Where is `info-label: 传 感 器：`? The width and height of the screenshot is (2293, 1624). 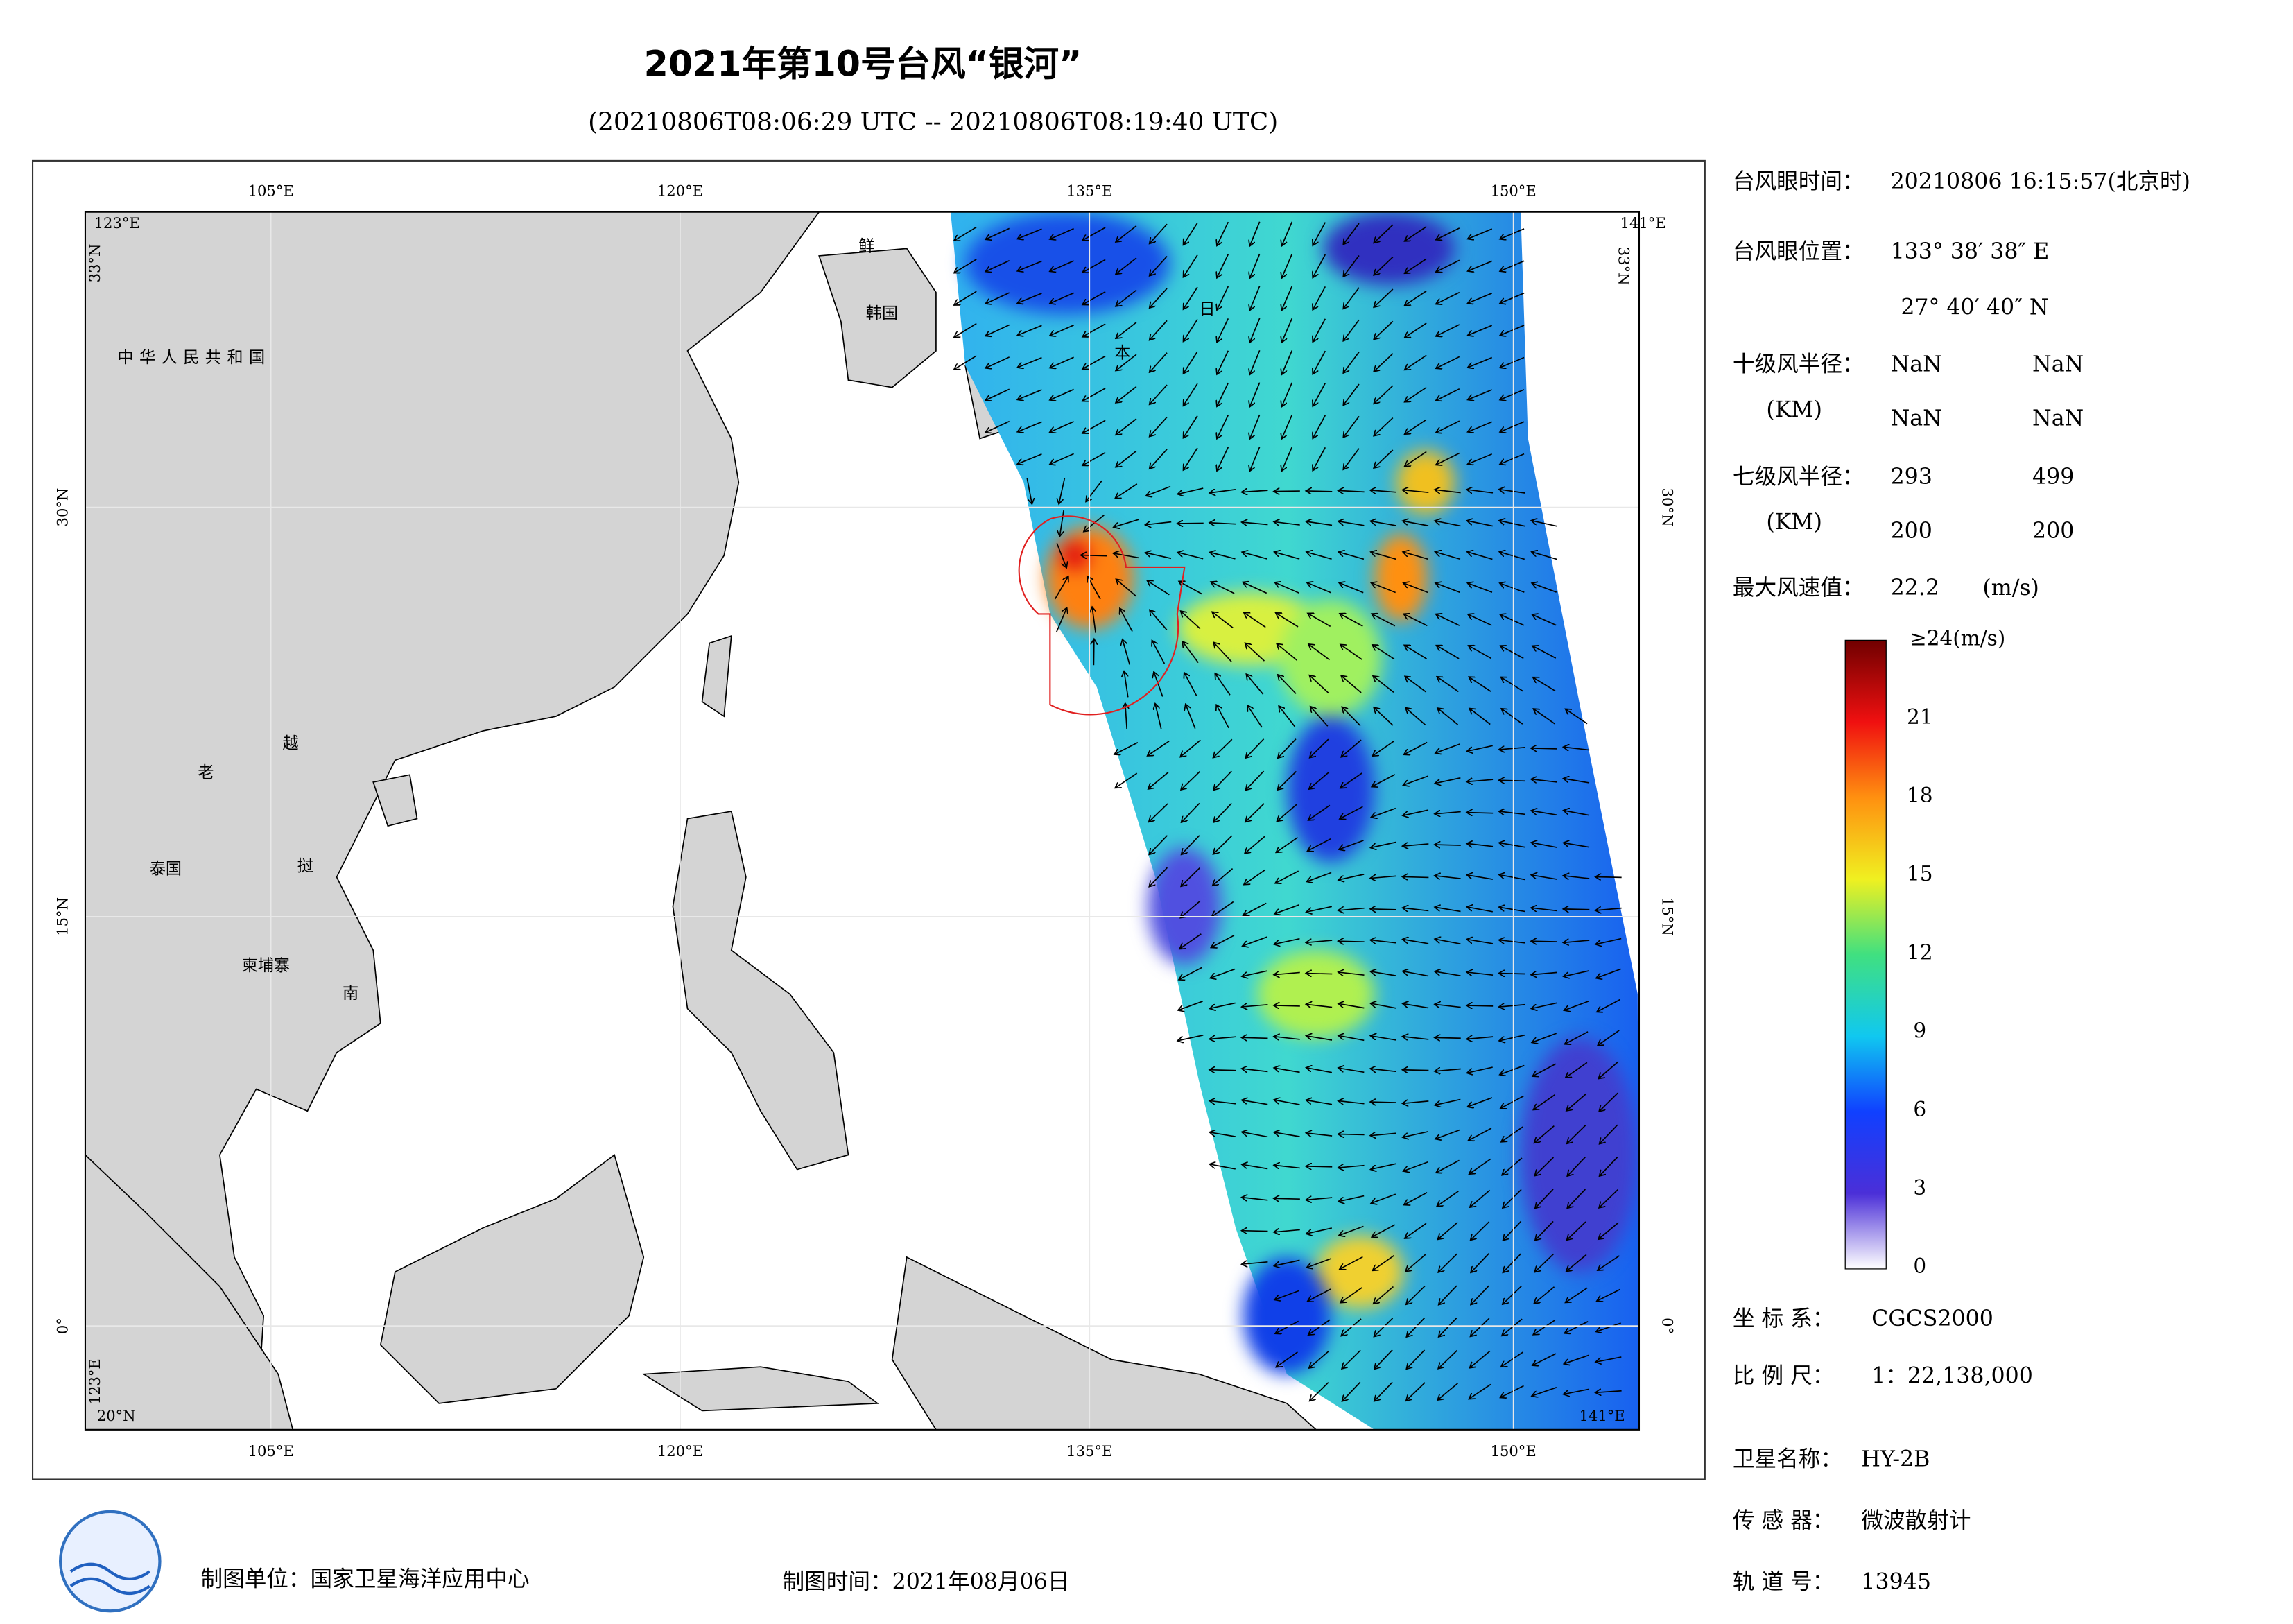
info-label: 传 感 器： is located at coordinates (1784, 1520).